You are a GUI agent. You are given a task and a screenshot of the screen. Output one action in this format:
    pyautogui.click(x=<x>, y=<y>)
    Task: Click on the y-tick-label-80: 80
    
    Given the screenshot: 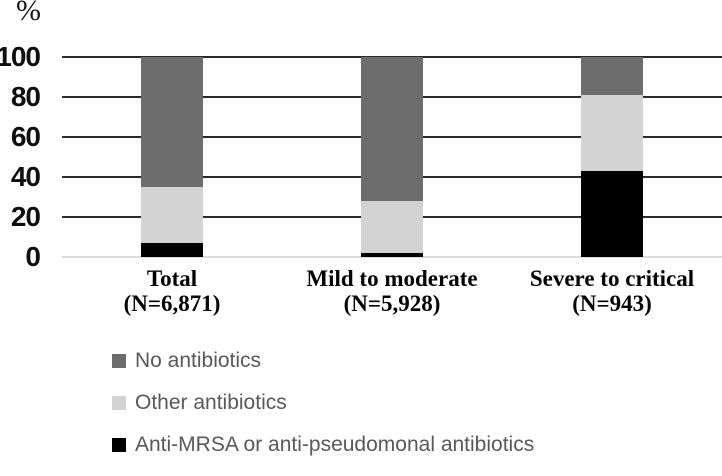 What is the action you would take?
    pyautogui.click(x=25, y=96)
    